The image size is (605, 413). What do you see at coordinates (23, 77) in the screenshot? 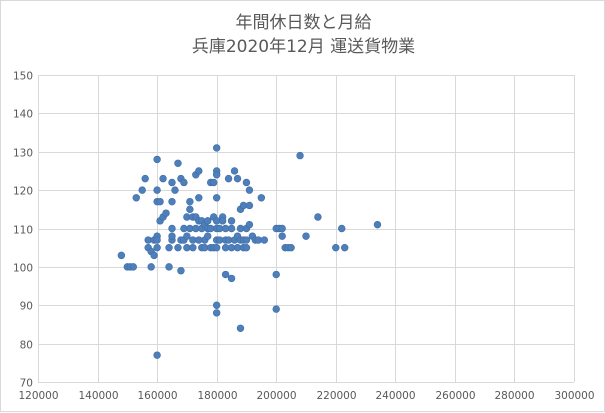
I see `y-tick-label: 150` at bounding box center [23, 77].